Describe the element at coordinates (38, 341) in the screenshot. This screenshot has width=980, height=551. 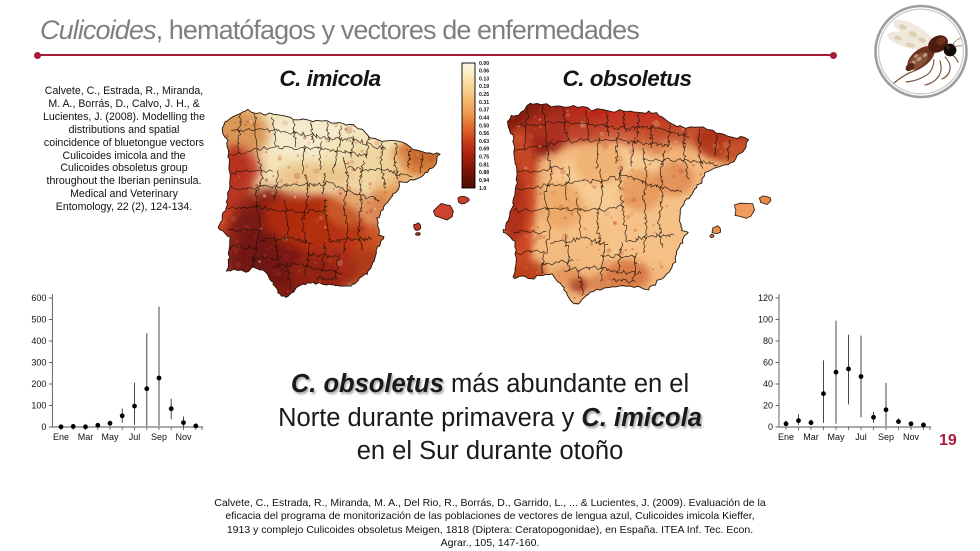
I see `svg-text: 400` at that location.